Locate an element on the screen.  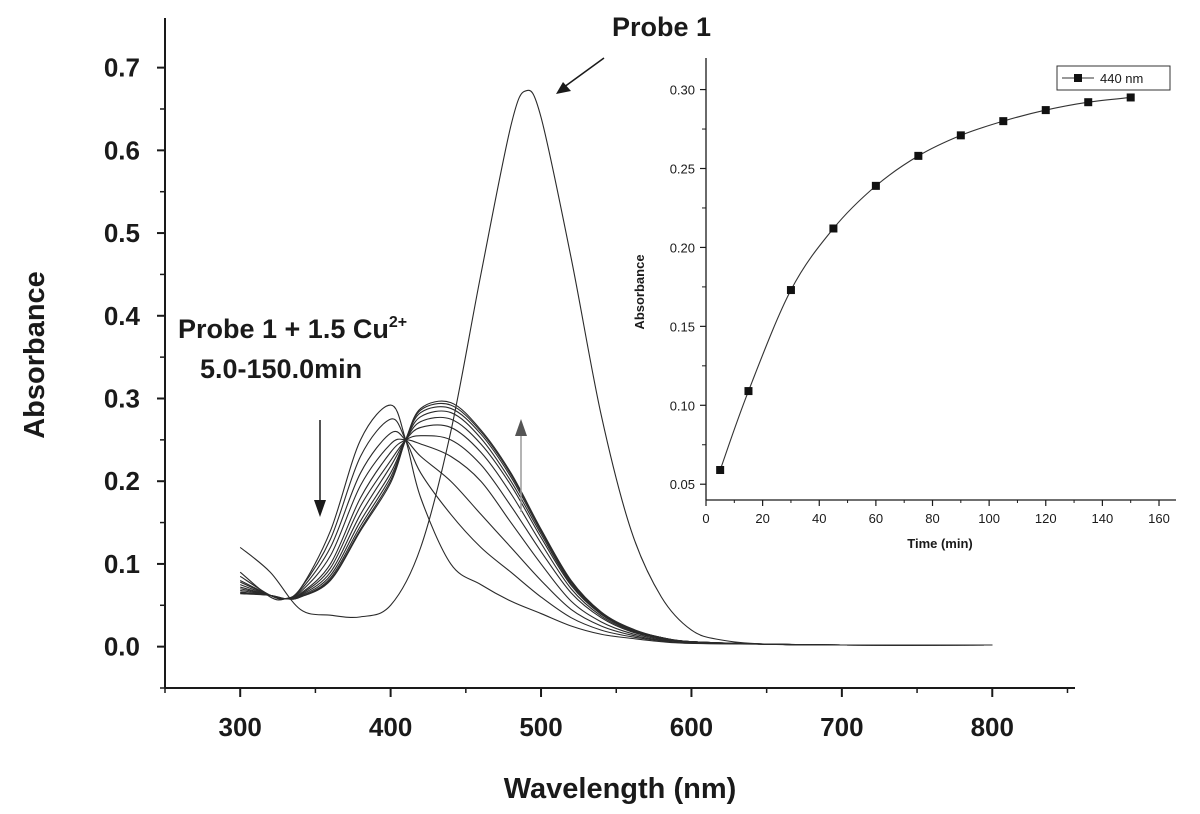
inset-x-axis-label: Time (min) is located at coordinates (940, 543).